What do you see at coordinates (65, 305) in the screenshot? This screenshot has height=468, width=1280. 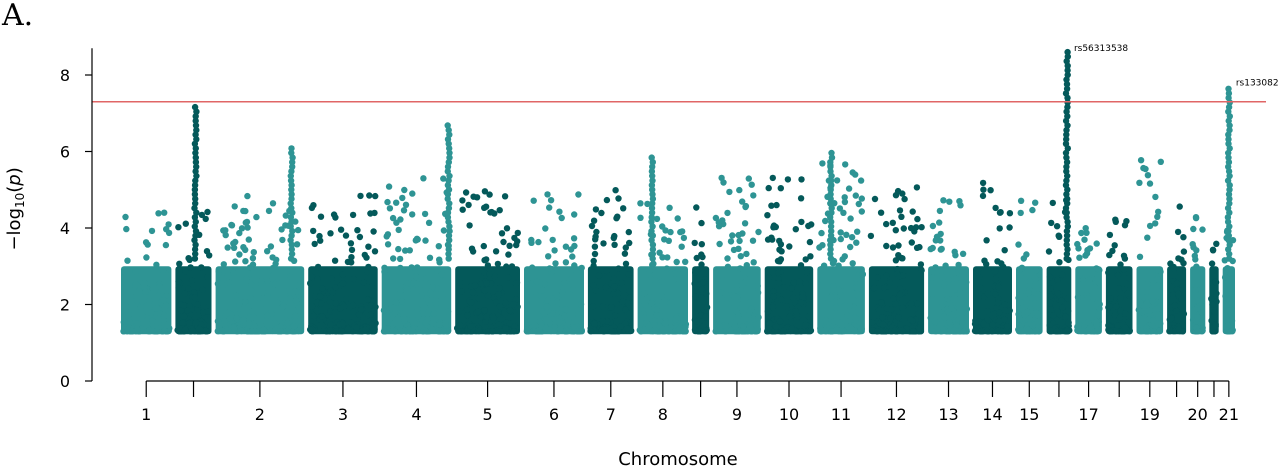 I see `y-tick-label: 2` at bounding box center [65, 305].